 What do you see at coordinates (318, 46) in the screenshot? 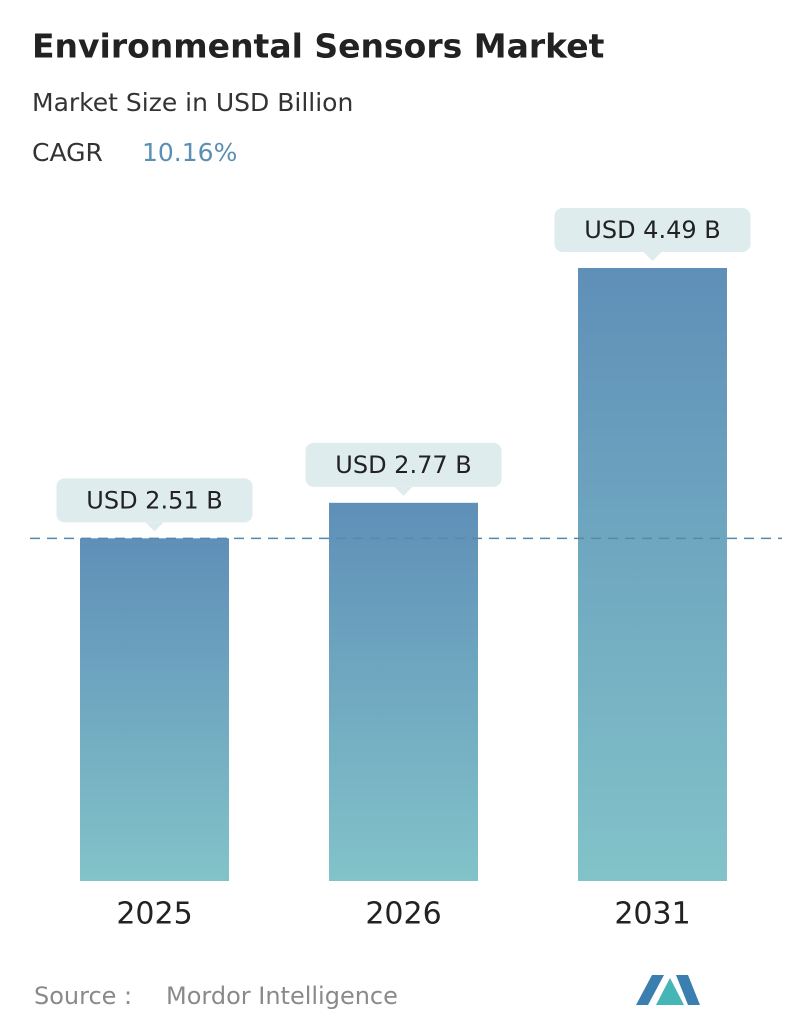
I see `chart-title: Environmental Sensors Market` at bounding box center [318, 46].